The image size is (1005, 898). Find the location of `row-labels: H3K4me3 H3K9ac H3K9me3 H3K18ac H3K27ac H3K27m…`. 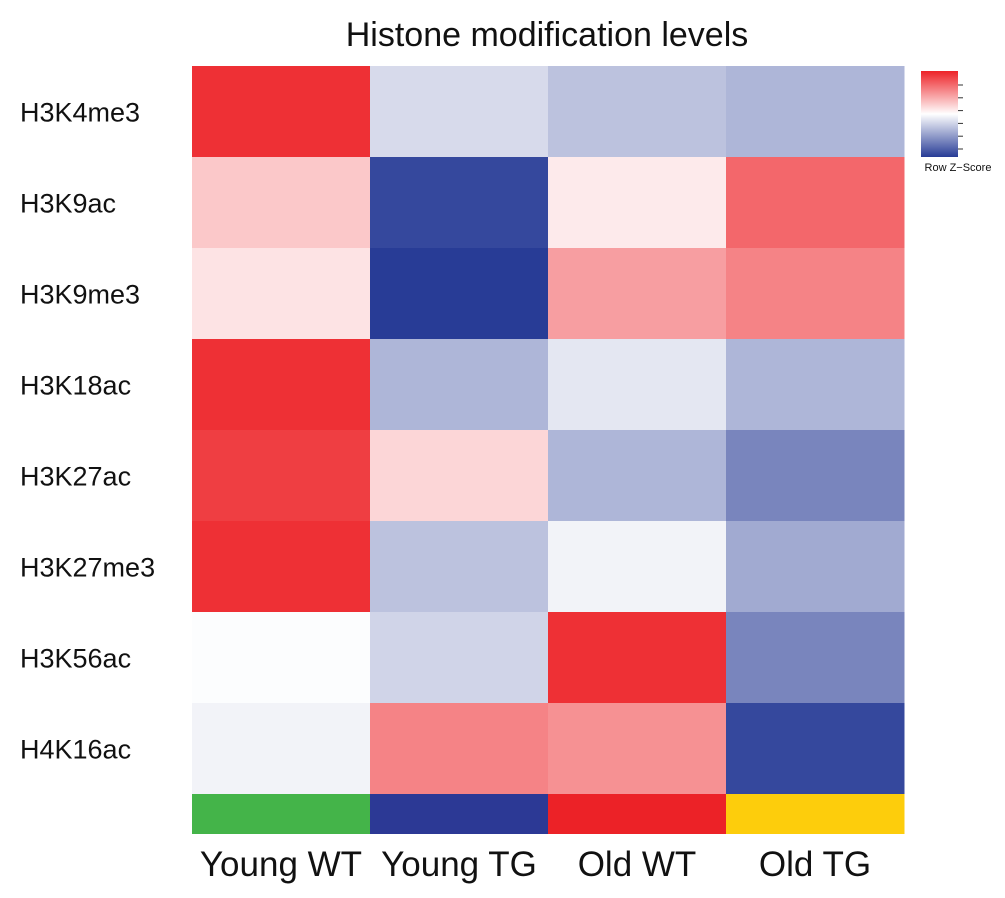

row-labels: H3K4me3 H3K9ac H3K9me3 H3K18ac H3K27ac H3K27m… is located at coordinates (87, 431).